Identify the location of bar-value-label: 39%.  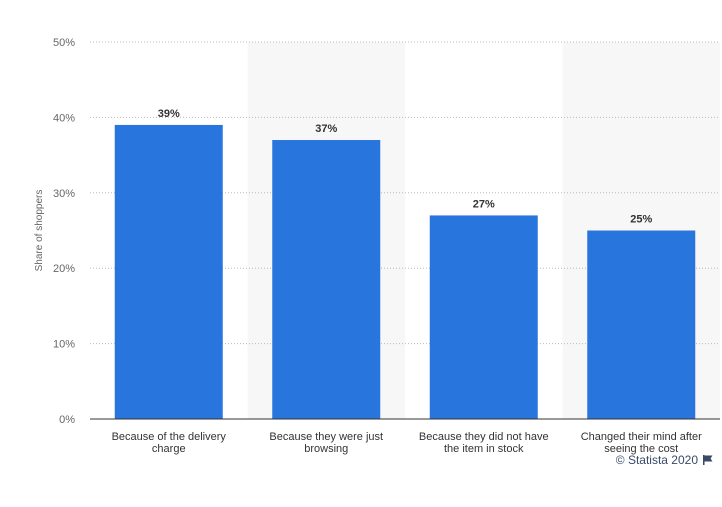
(169, 114).